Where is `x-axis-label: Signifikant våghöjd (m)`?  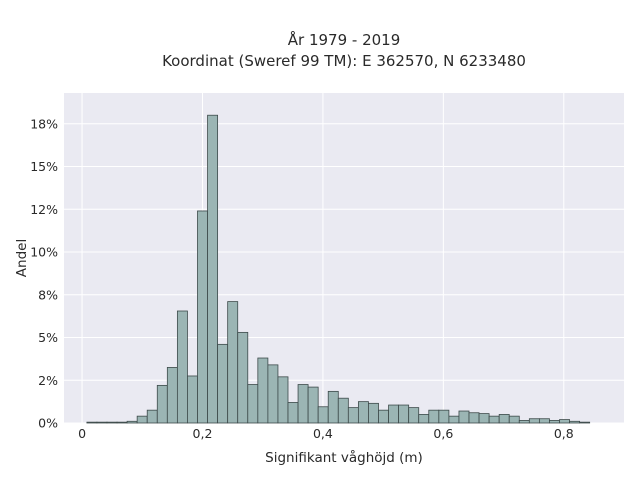
x-axis-label: Signifikant våghöjd (m) is located at coordinates (344, 457).